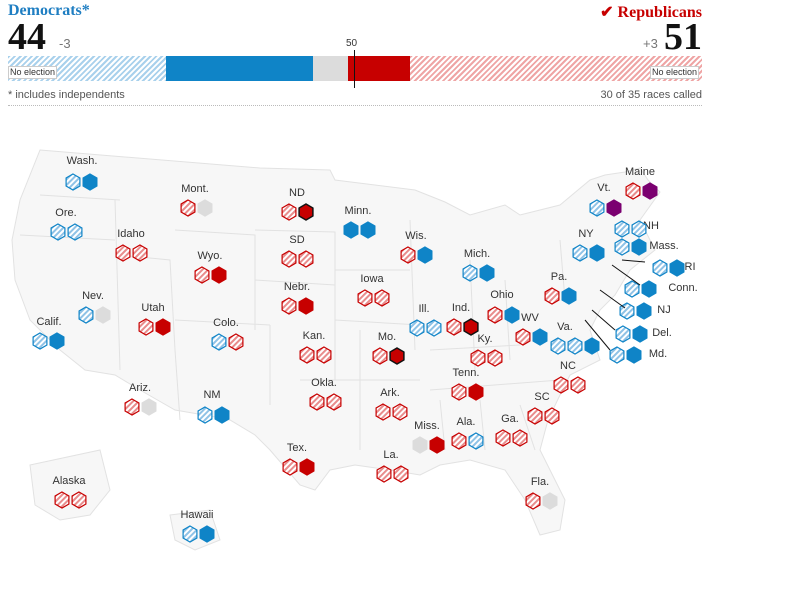 The image size is (799, 600). What do you see at coordinates (588, 245) in the screenshot?
I see `state-ny: NY` at bounding box center [588, 245].